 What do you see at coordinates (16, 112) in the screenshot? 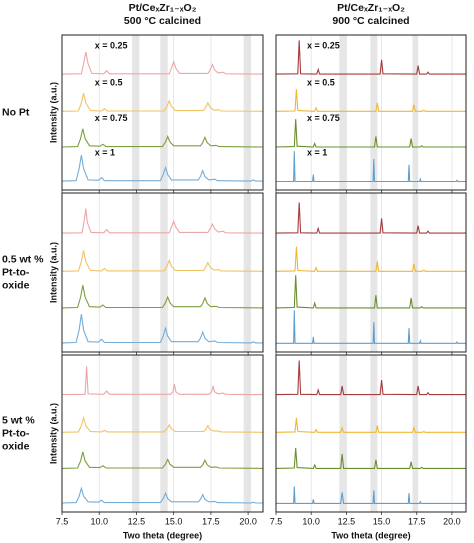
I see `row-label: No Pt` at bounding box center [16, 112].